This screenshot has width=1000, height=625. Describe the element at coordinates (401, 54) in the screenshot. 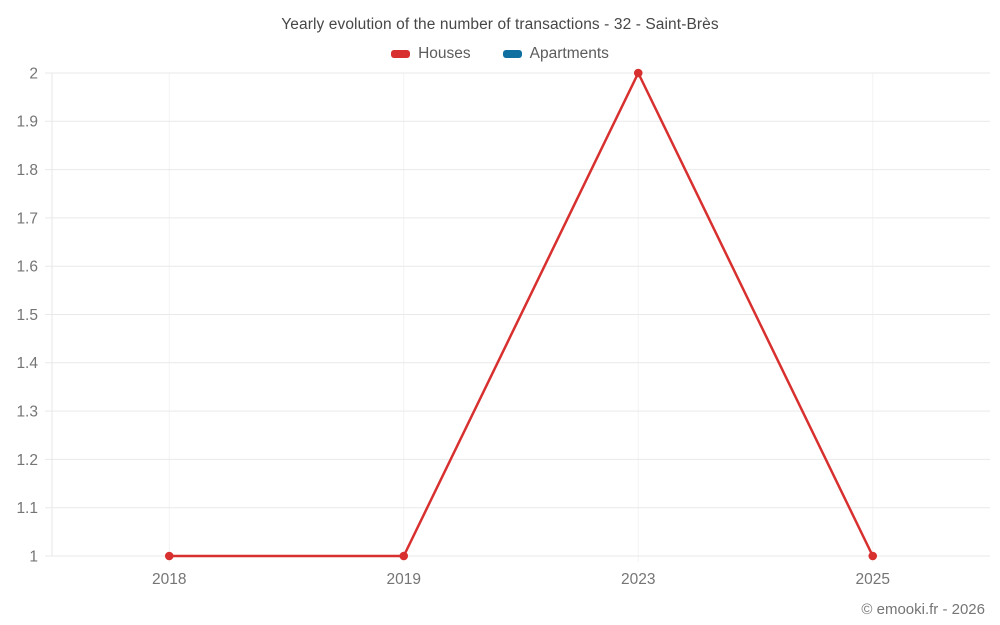

I see `houses-series-swatch-icon` at that location.